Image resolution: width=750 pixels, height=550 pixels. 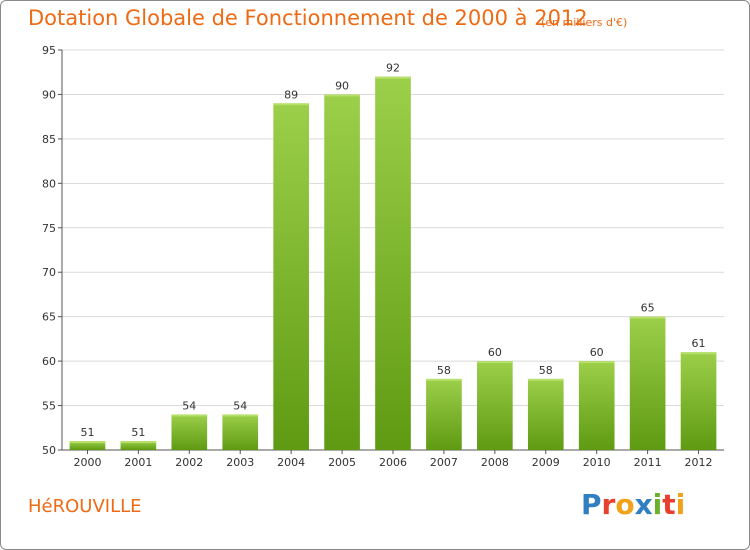 What do you see at coordinates (49, 406) in the screenshot?
I see `y-tick-label: 55` at bounding box center [49, 406].